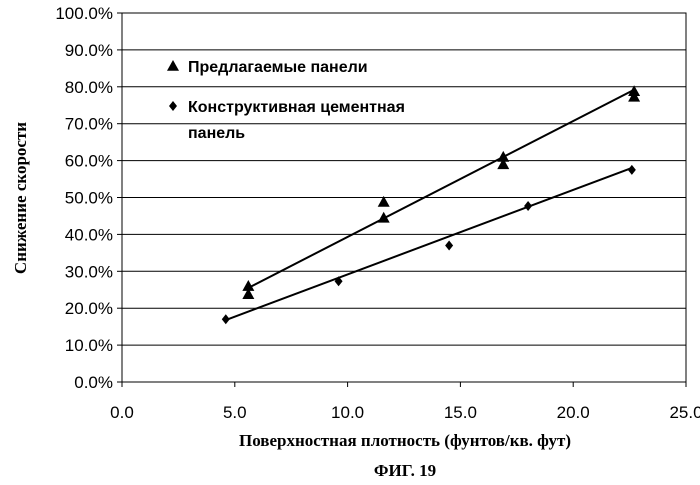 The image size is (700, 485). I want to click on x-tick-label: 5.0, so click(235, 412).